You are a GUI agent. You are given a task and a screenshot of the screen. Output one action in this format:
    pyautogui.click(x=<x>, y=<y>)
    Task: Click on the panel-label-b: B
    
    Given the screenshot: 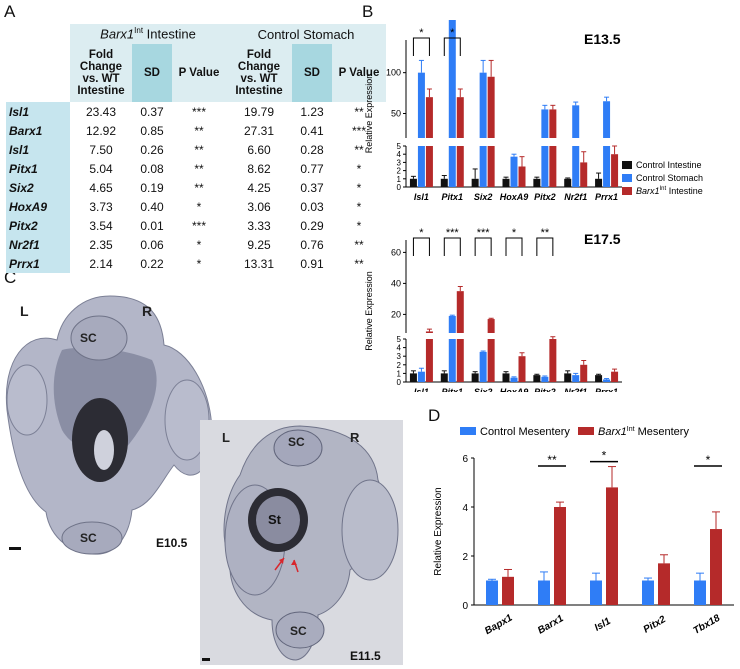 What is the action you would take?
    pyautogui.click(x=368, y=11)
    